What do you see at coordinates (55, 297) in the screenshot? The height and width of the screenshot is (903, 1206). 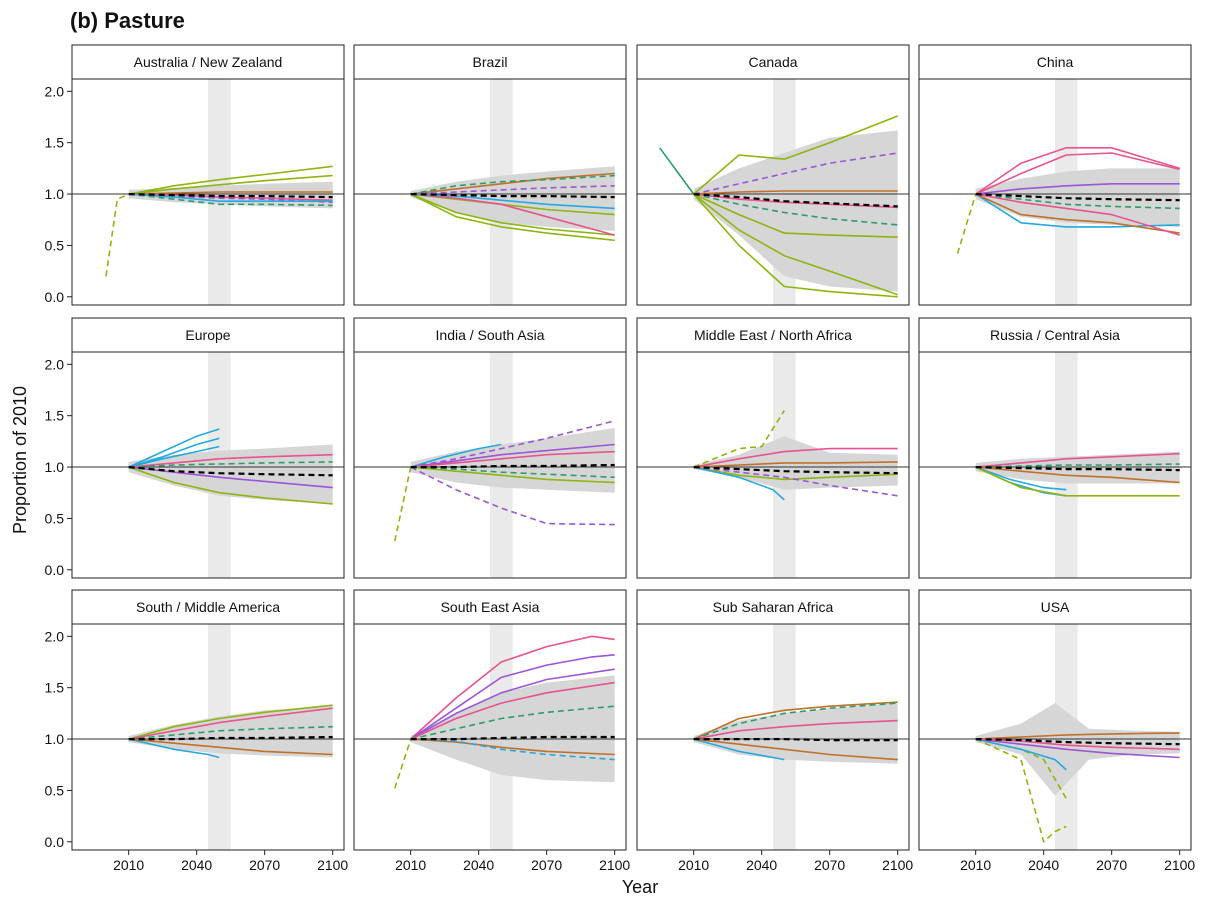 I see `y-tick-label: 0.0` at bounding box center [55, 297].